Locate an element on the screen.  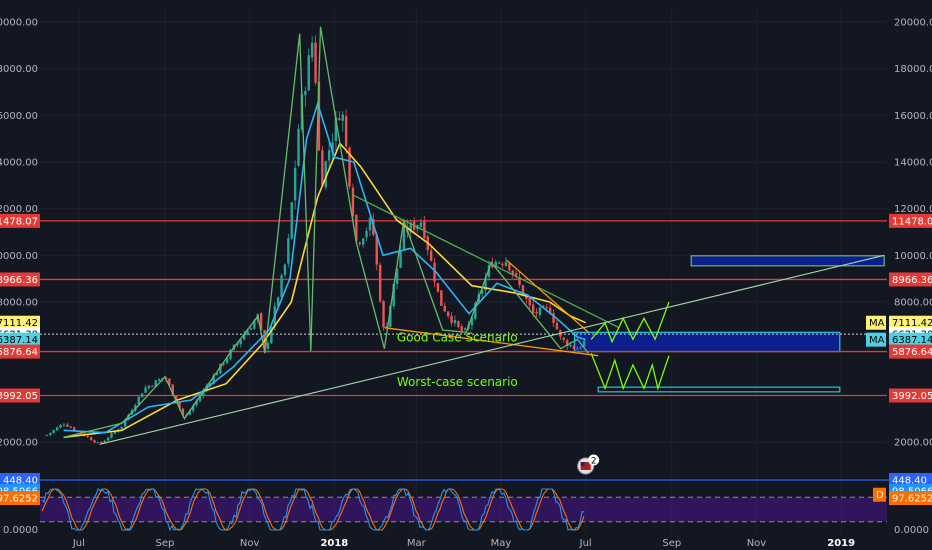
x-tick-label: May is located at coordinates (501, 543).